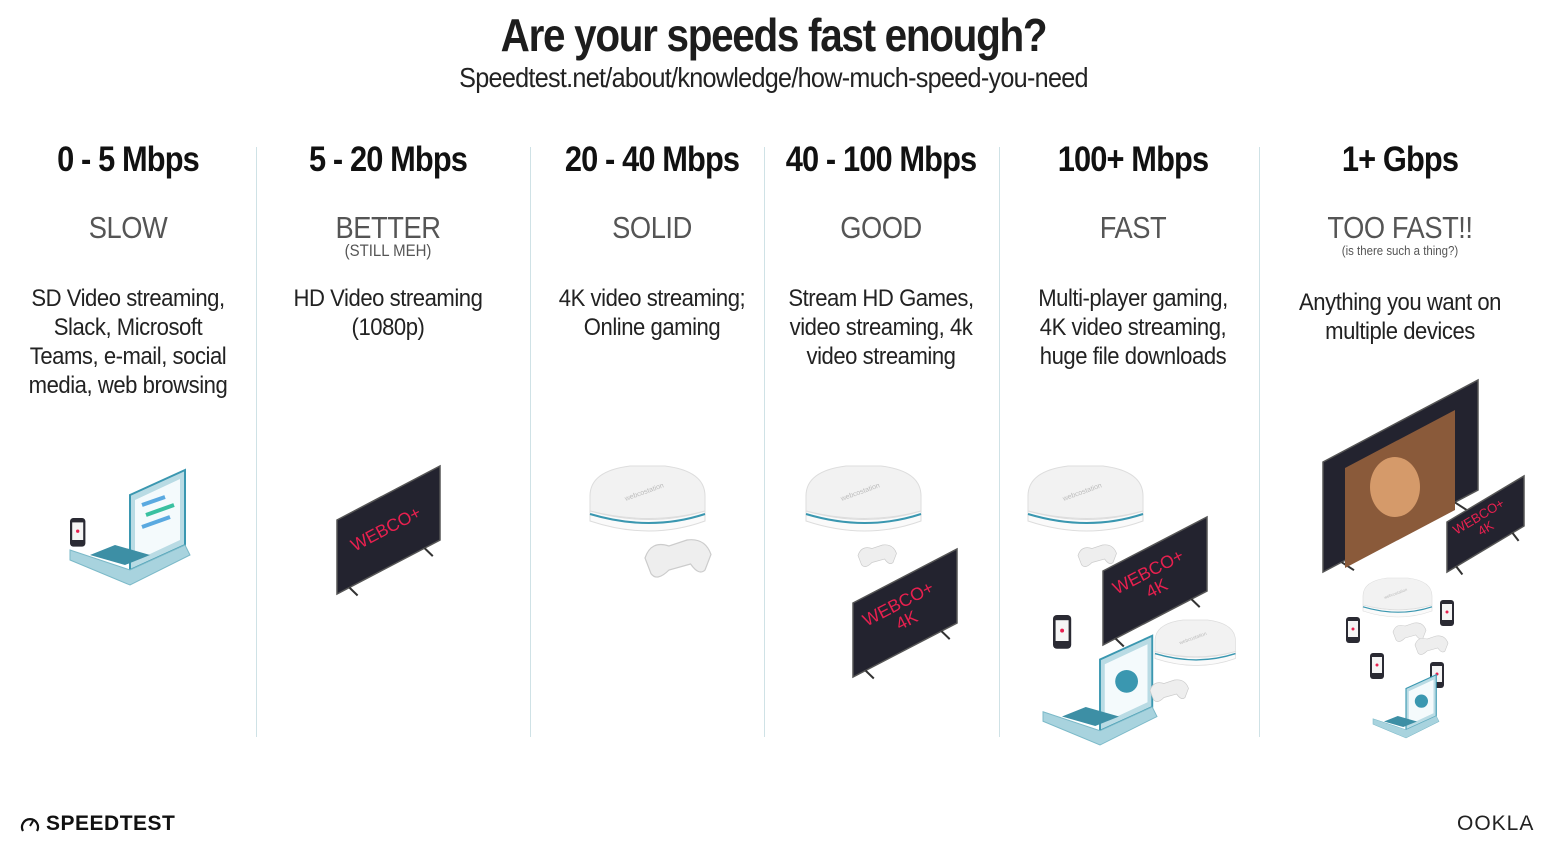  I want to click on tier-description: Anything you want on multiple devices, so click(1400, 317).